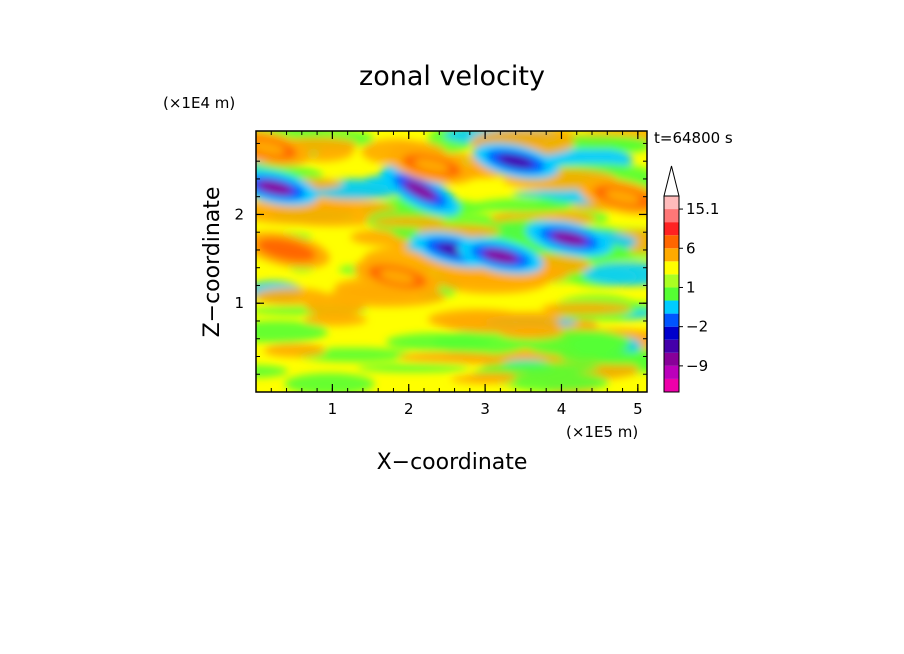 This screenshot has width=904, height=654. What do you see at coordinates (212, 262) in the screenshot?
I see `y-axis-label: Z−coordinate` at bounding box center [212, 262].